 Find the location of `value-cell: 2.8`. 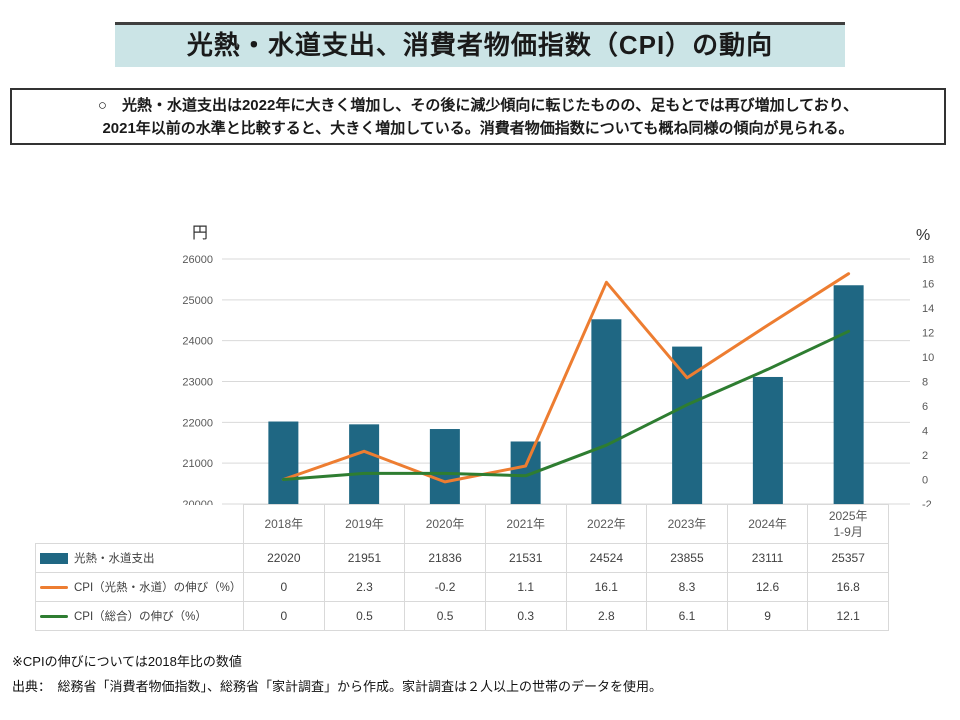

value-cell: 2.8 is located at coordinates (606, 616).